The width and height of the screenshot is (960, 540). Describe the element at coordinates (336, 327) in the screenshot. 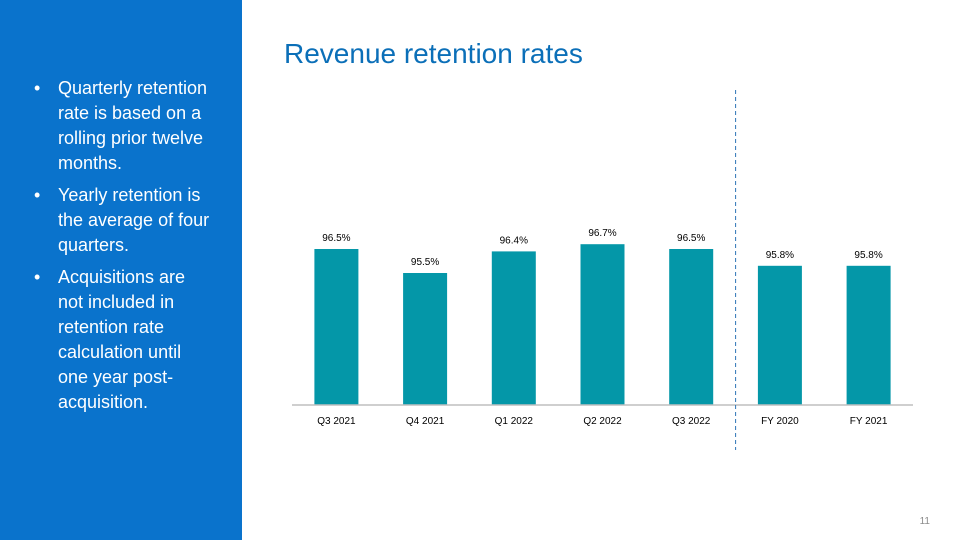

I see `bar-q3-2021` at that location.